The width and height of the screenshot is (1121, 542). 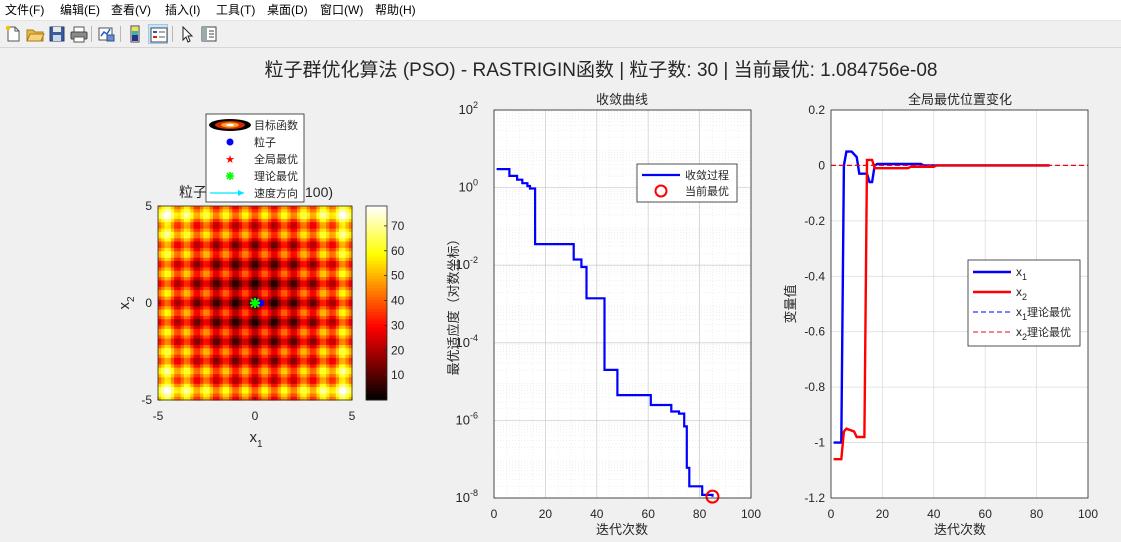 What do you see at coordinates (79, 34) in the screenshot?
I see `print-icon` at bounding box center [79, 34].